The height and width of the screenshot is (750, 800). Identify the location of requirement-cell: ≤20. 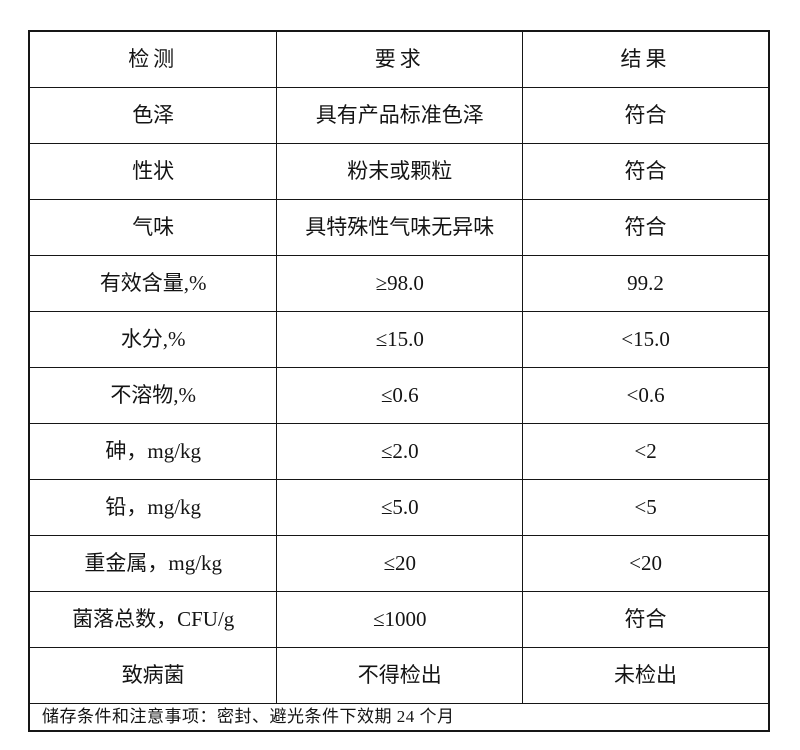
(400, 563).